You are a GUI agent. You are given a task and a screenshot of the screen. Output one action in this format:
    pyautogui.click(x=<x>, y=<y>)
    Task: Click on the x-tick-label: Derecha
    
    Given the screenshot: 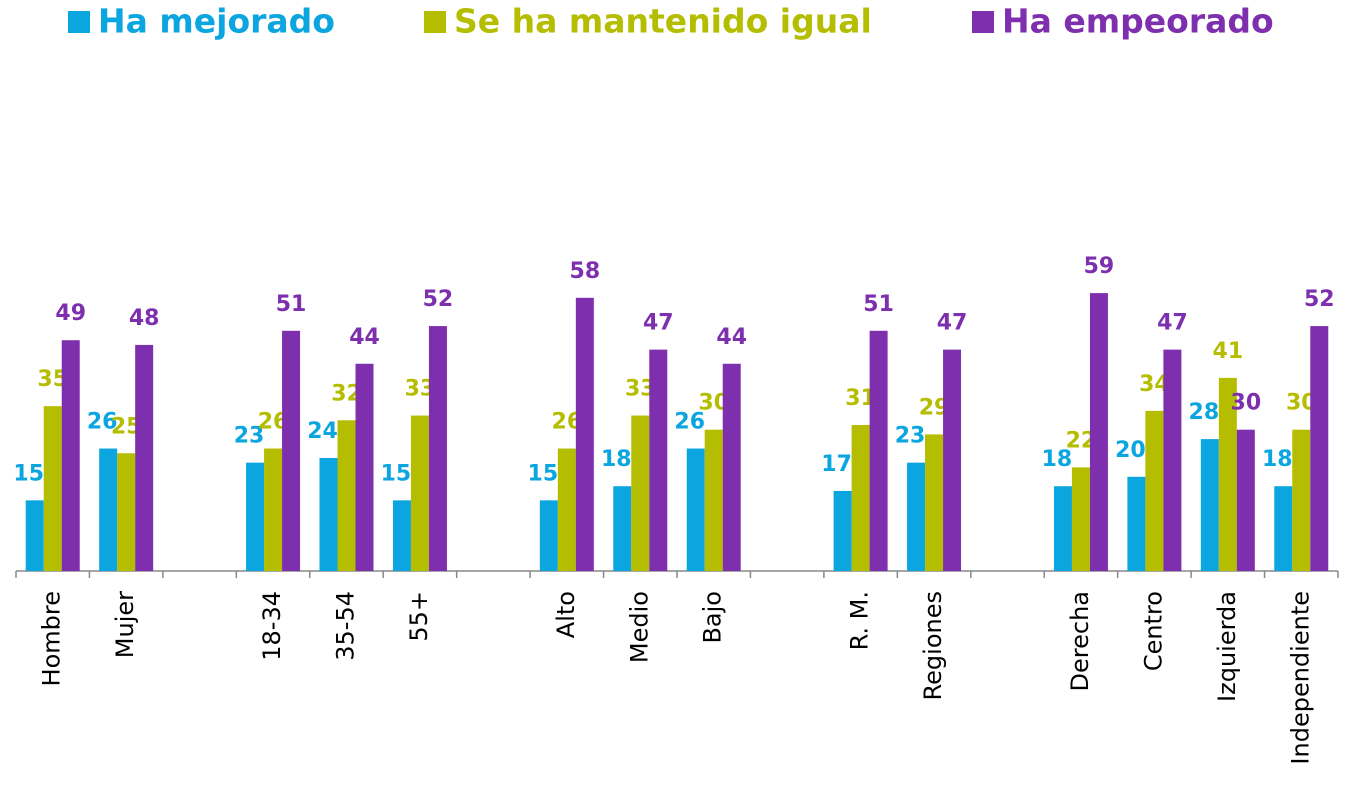 What is the action you would take?
    pyautogui.click(x=1080, y=641)
    